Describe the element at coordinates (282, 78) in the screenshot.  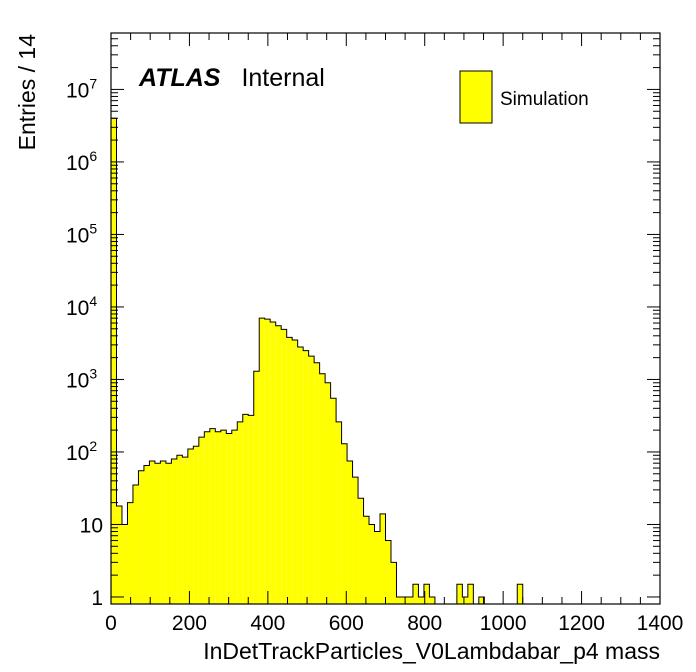
I see `atlas-label-normal: Internal` at that location.